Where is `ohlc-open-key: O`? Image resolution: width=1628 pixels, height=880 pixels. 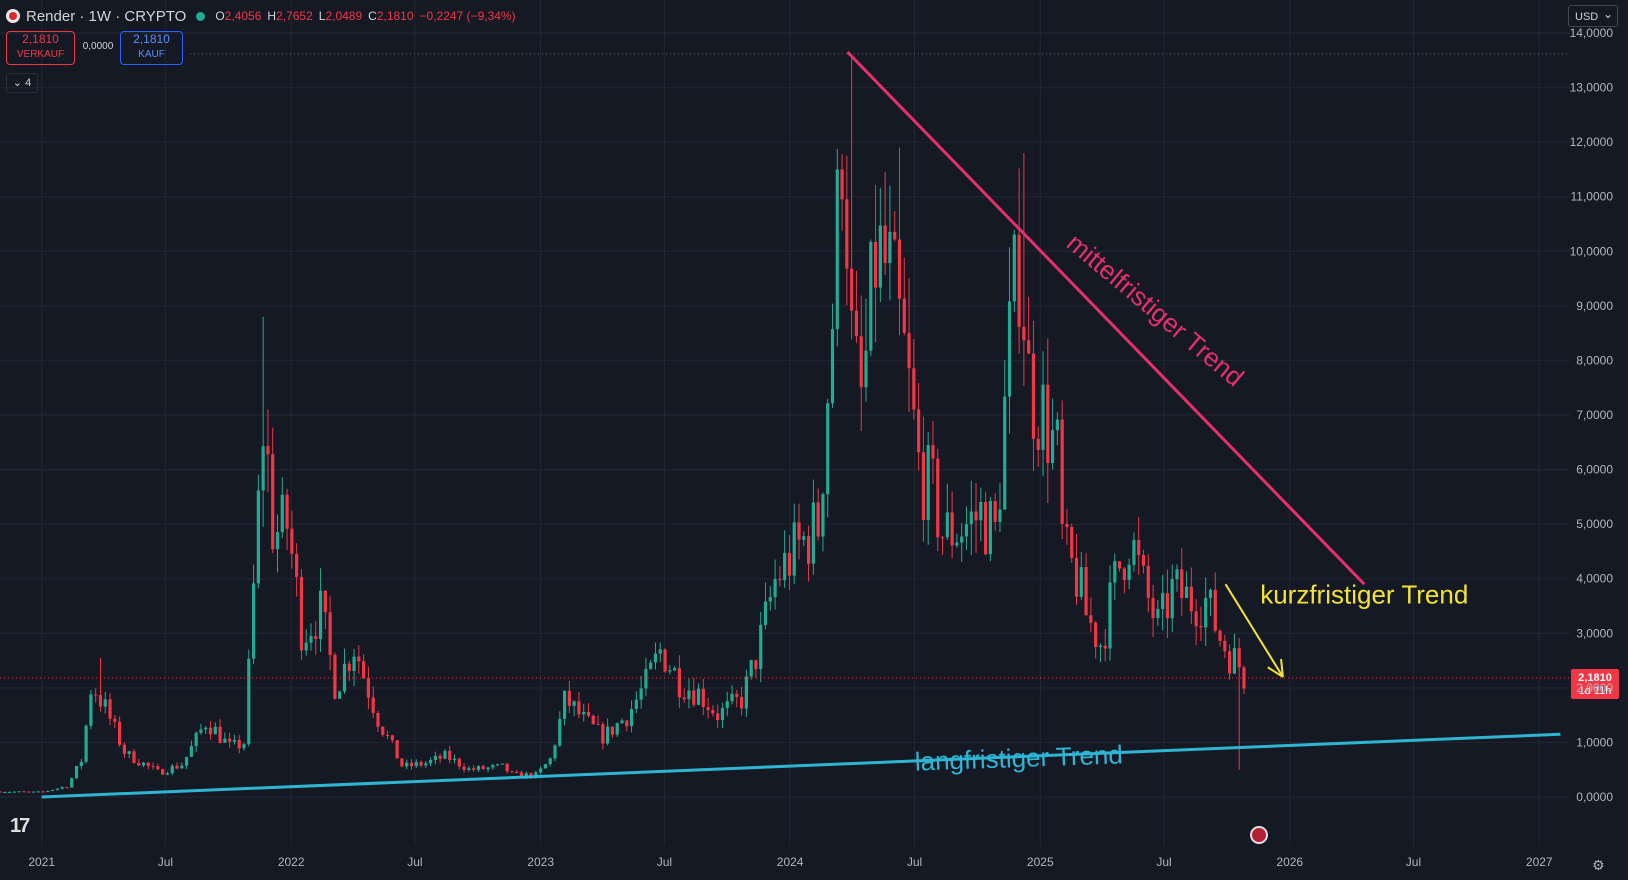 ohlc-open-key: O is located at coordinates (220, 16).